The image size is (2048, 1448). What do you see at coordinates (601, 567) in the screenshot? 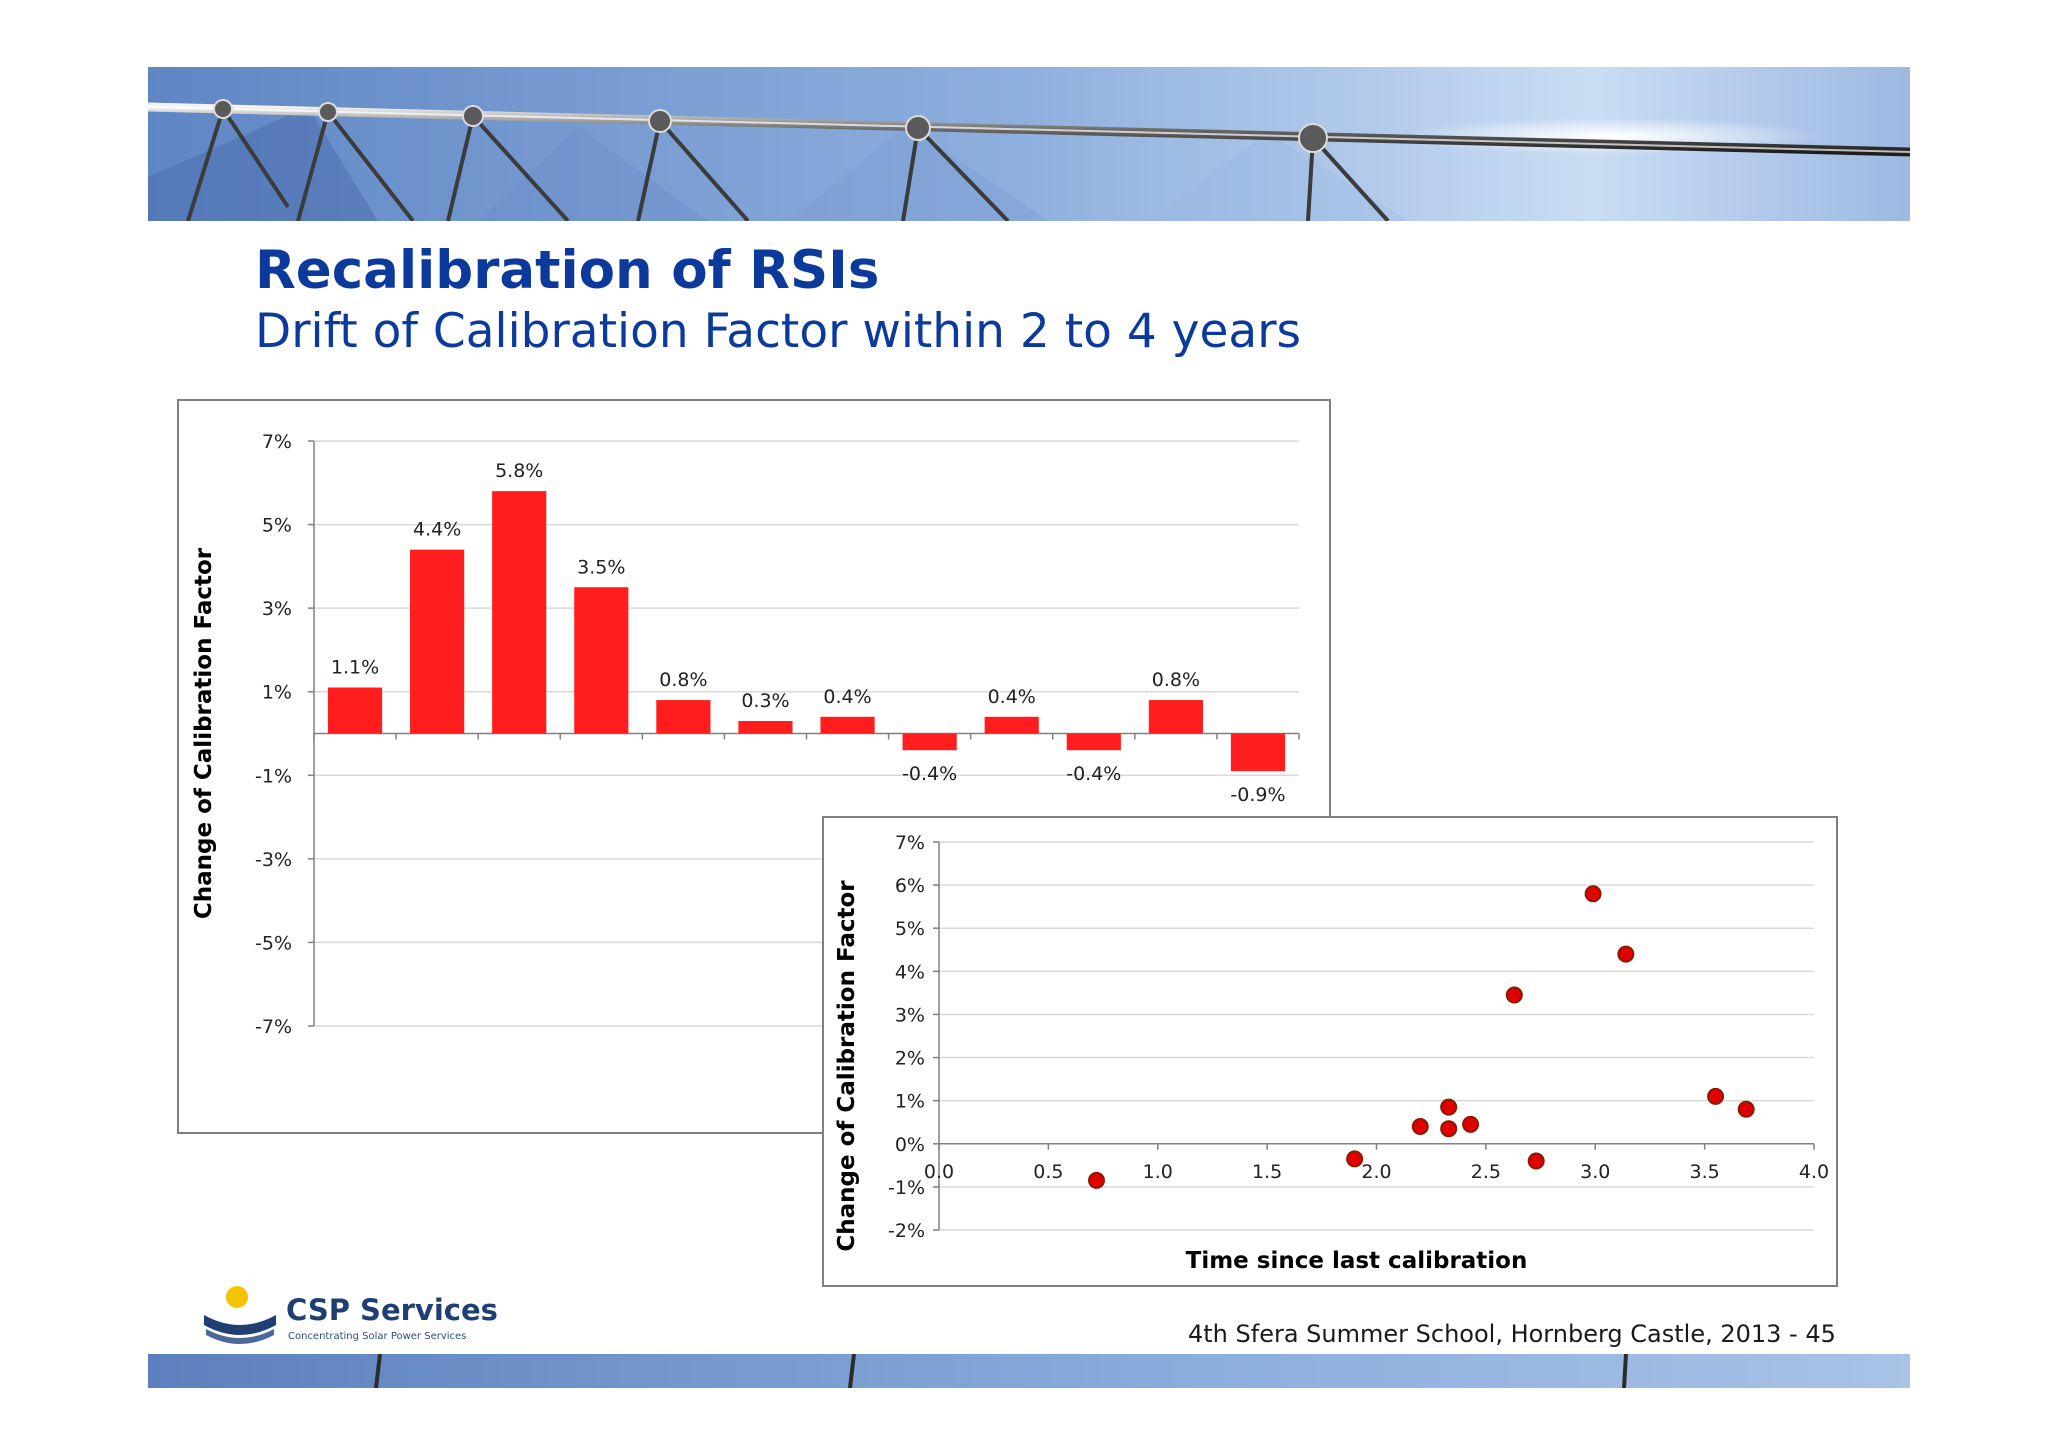
I see `bar-data-label: 3.5%` at bounding box center [601, 567].